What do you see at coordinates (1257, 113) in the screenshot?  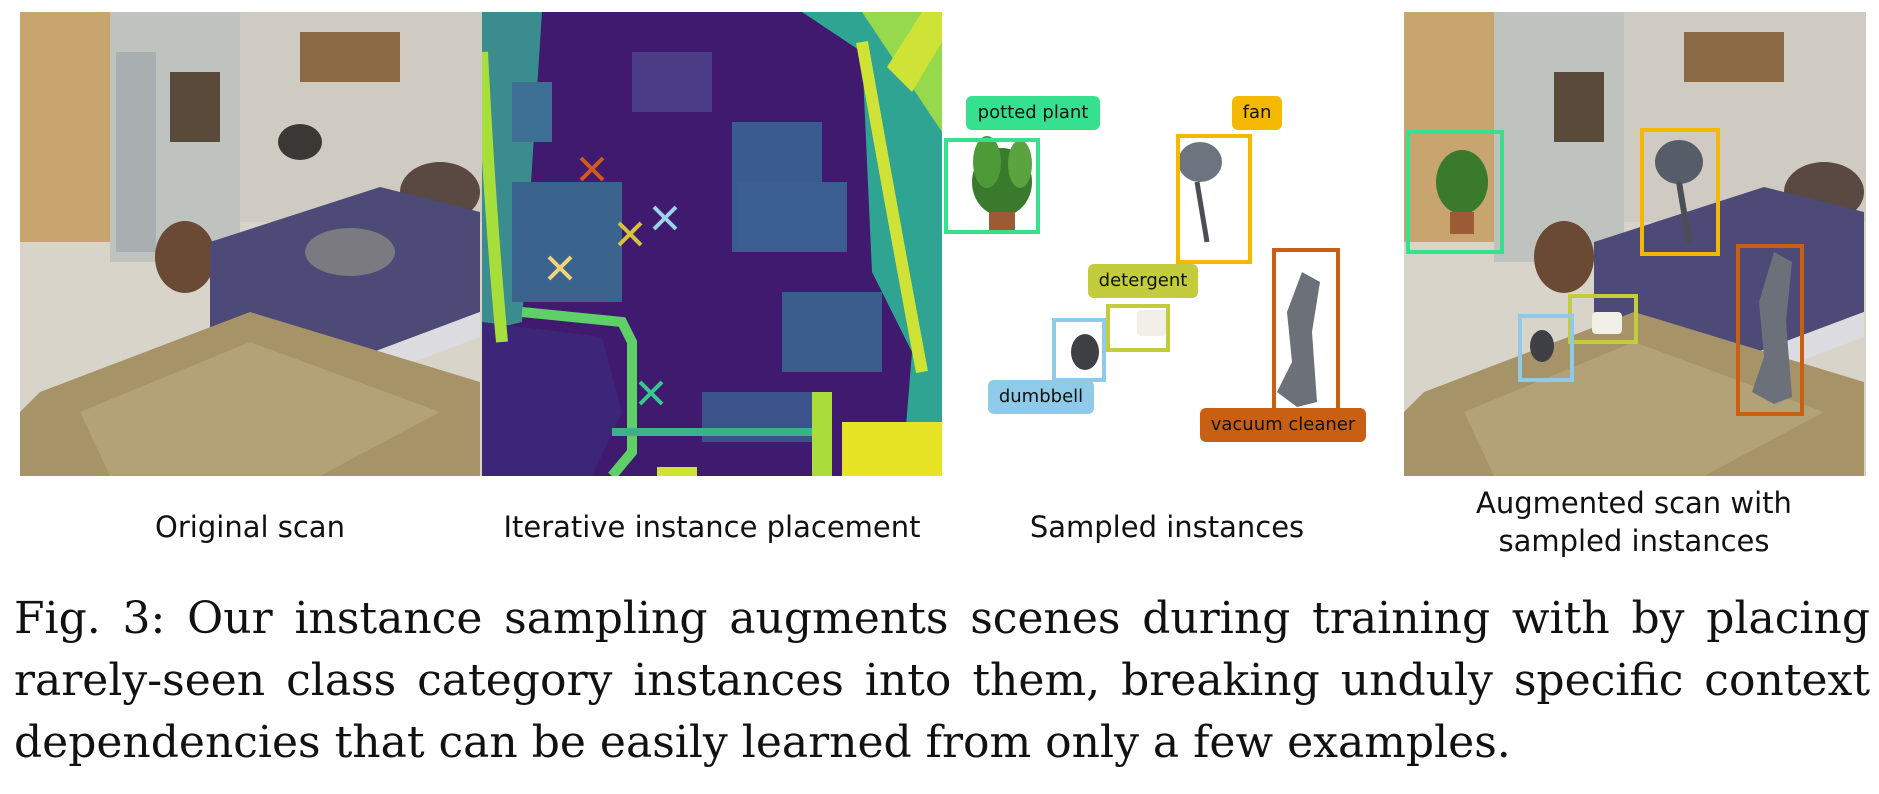 I see `label-fan: fan` at bounding box center [1257, 113].